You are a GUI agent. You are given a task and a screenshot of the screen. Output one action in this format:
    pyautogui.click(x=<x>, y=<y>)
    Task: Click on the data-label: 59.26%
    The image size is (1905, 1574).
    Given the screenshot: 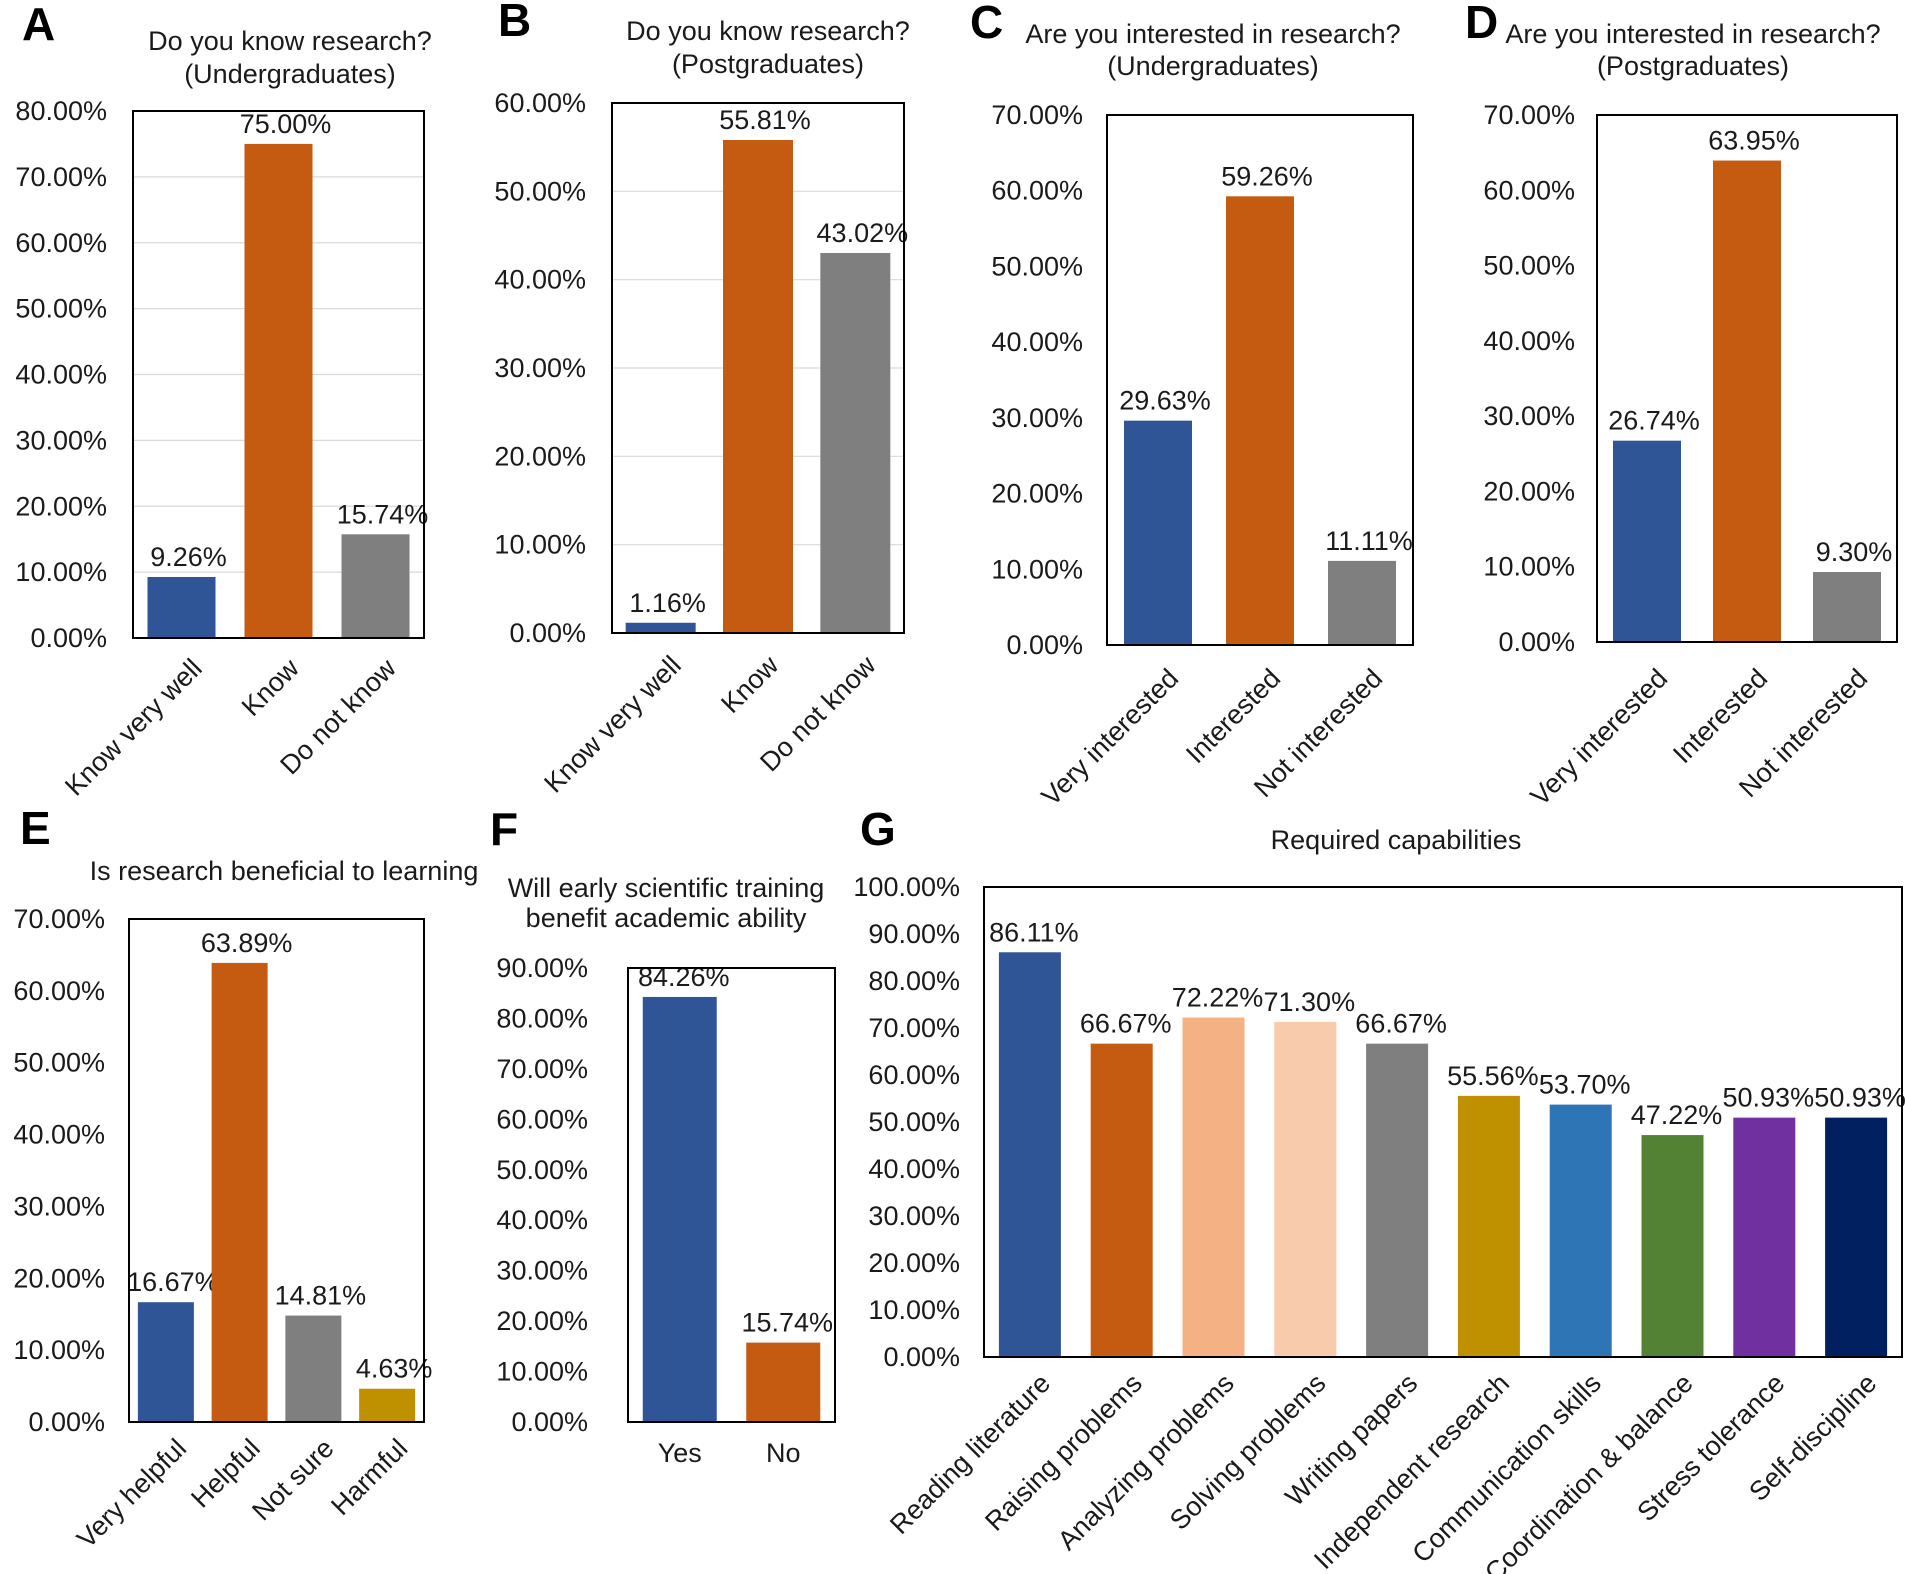 What is the action you would take?
    pyautogui.click(x=1267, y=176)
    